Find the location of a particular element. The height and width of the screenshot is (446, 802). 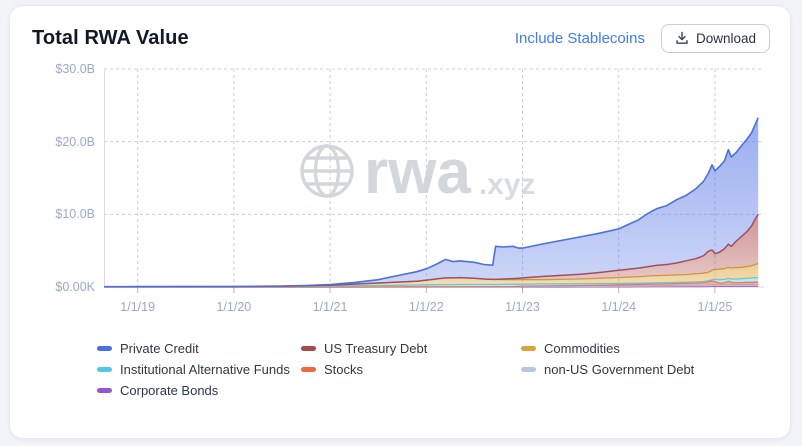

legend-item-corporate-bonds: Corporate Bonds is located at coordinates (199, 390).